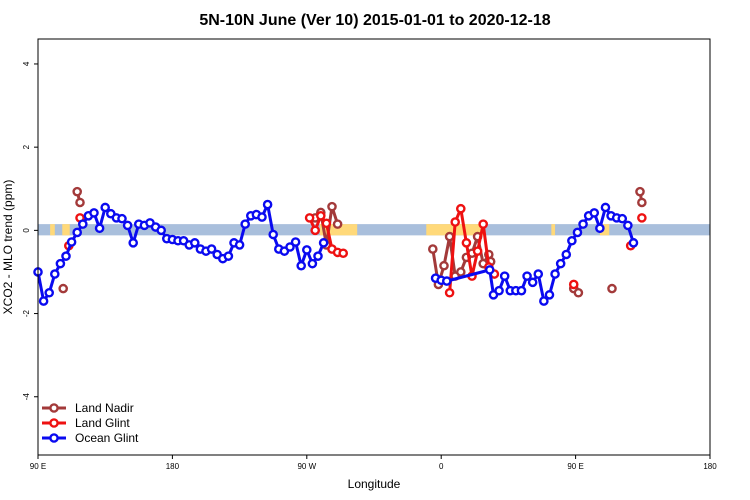 This screenshot has width=750, height=500. What do you see at coordinates (374, 484) in the screenshot?
I see `x-axis-label: Longitude` at bounding box center [374, 484].